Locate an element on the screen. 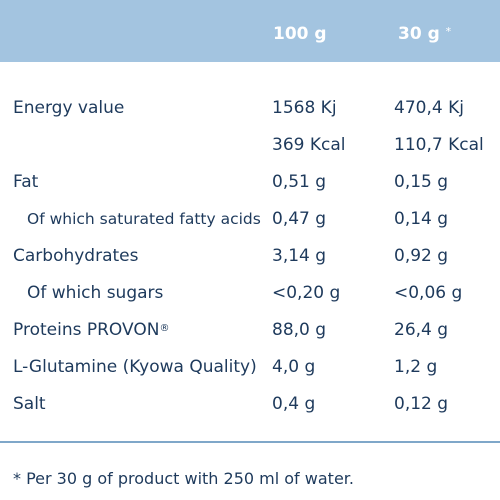 This screenshot has width=500, height=500. value-100g: 3,14 g is located at coordinates (299, 256).